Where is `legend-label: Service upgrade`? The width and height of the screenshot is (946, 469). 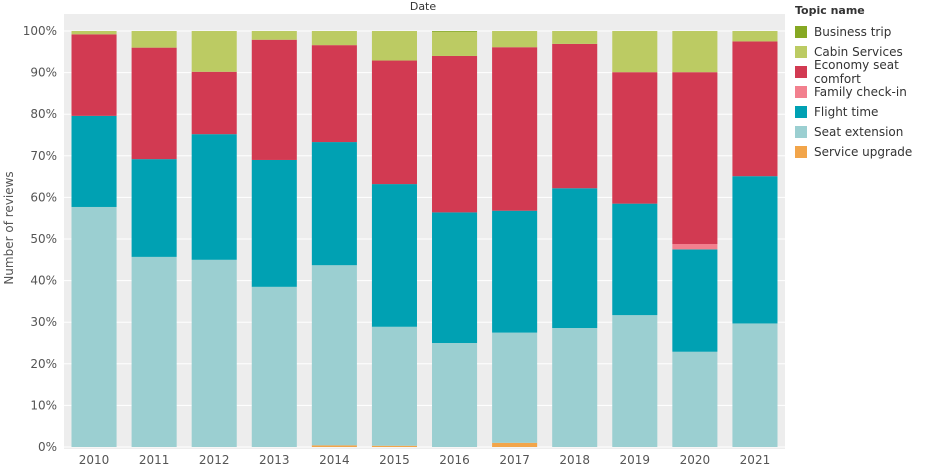 legend-label: Service upgrade is located at coordinates (863, 152).